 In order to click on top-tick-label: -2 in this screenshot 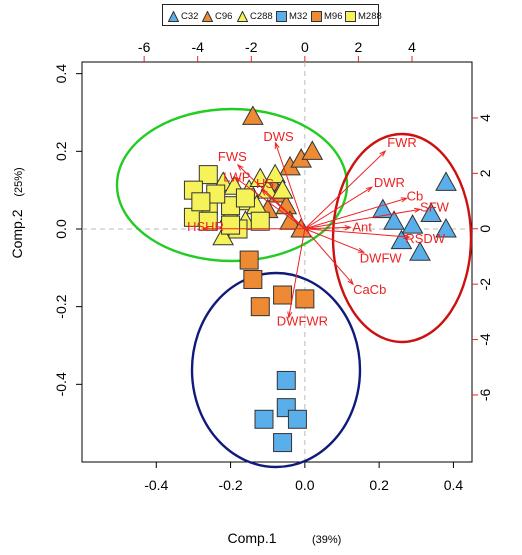, I will do `click(251, 47)`.